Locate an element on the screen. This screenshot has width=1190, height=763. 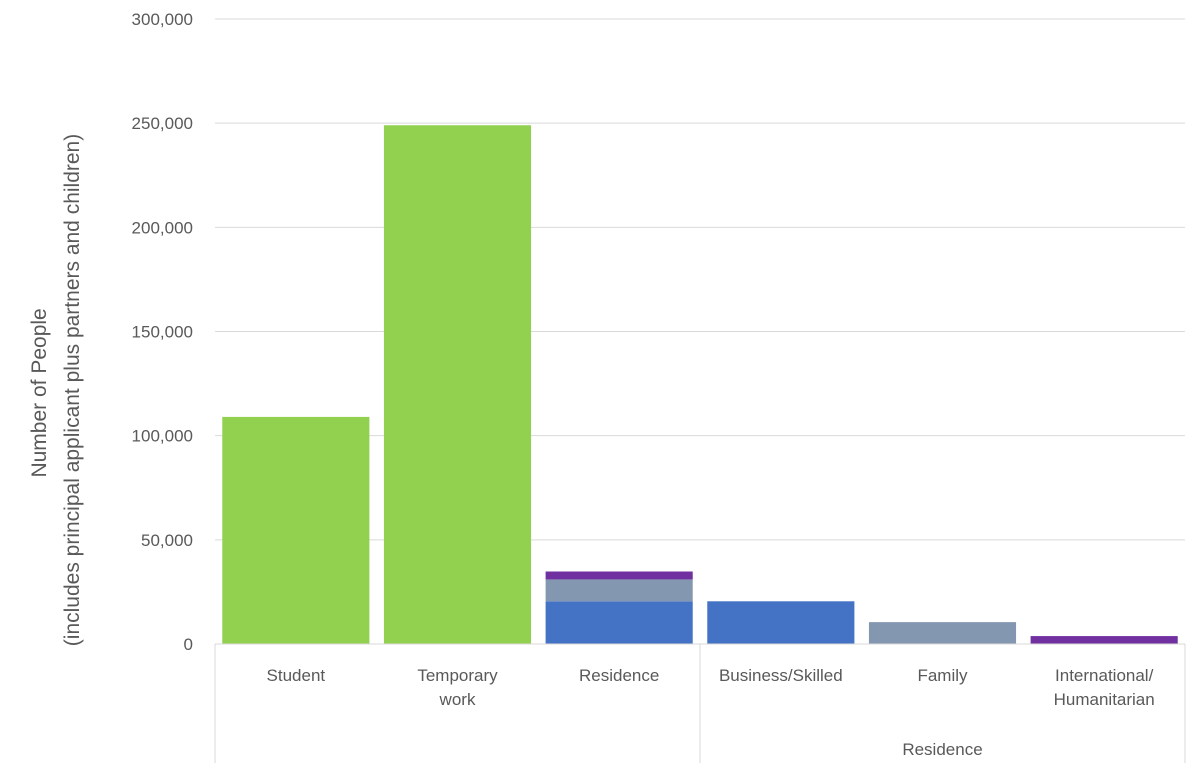
x-tick-label: Residence is located at coordinates (619, 675).